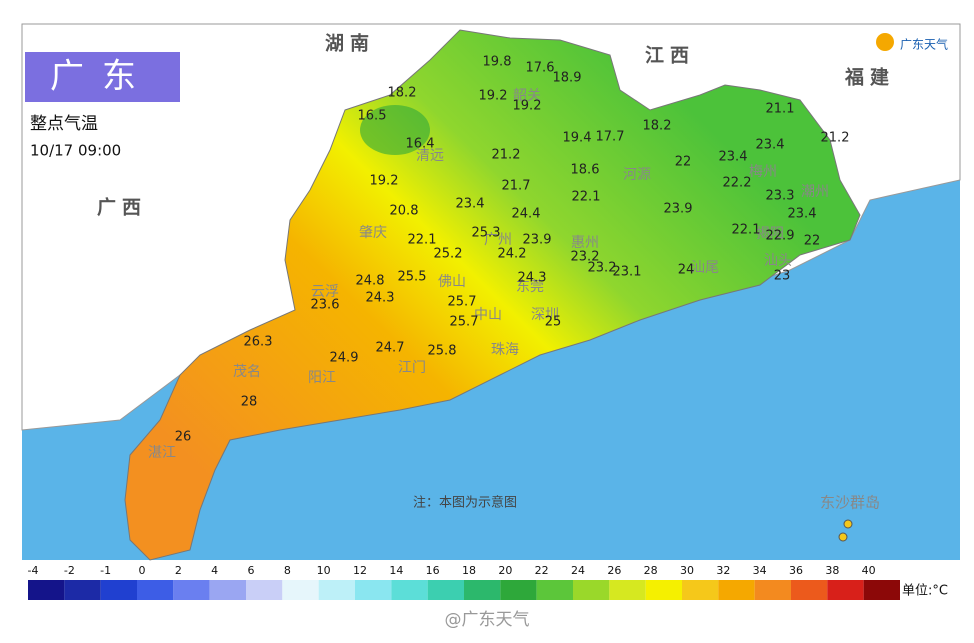 Image resolution: width=974 pixels, height=643 pixels. I want to click on temperature-reading: 24, so click(686, 270).